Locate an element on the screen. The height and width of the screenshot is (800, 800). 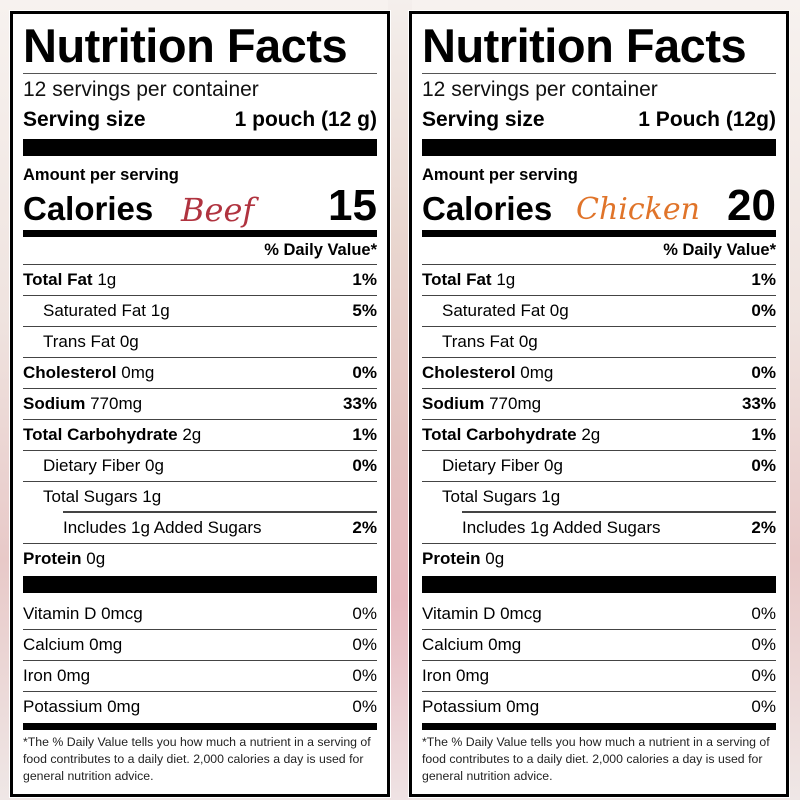
medium-divider is located at coordinates (200, 233).